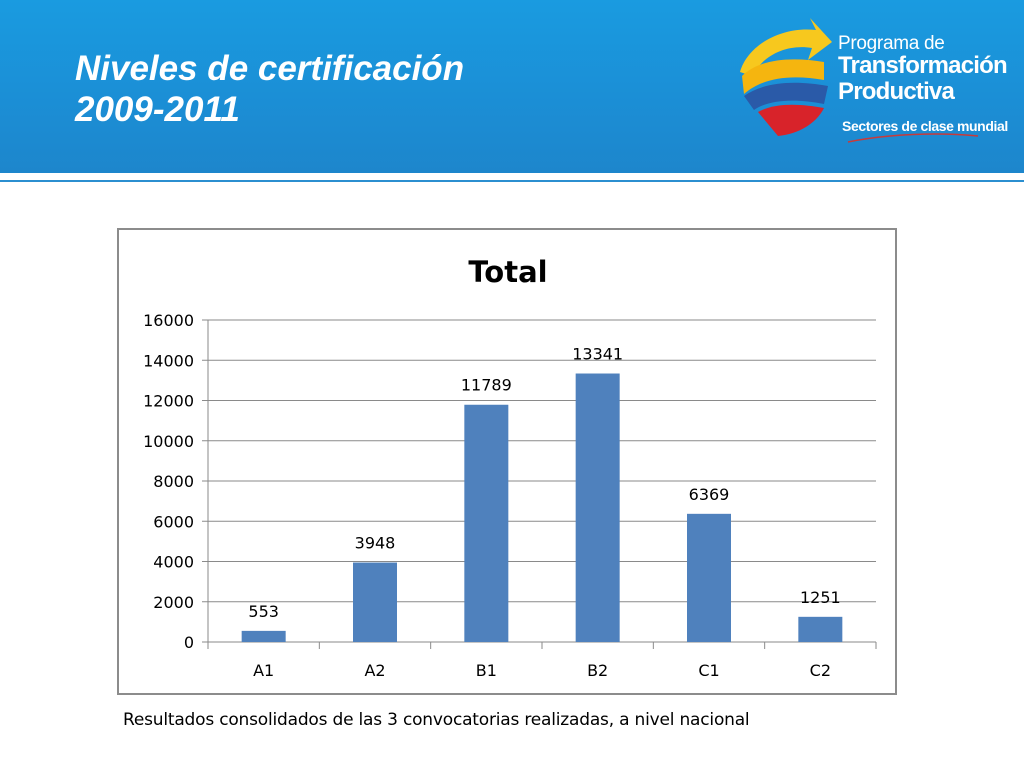  I want to click on y-tick-label: 6000, so click(173, 521).